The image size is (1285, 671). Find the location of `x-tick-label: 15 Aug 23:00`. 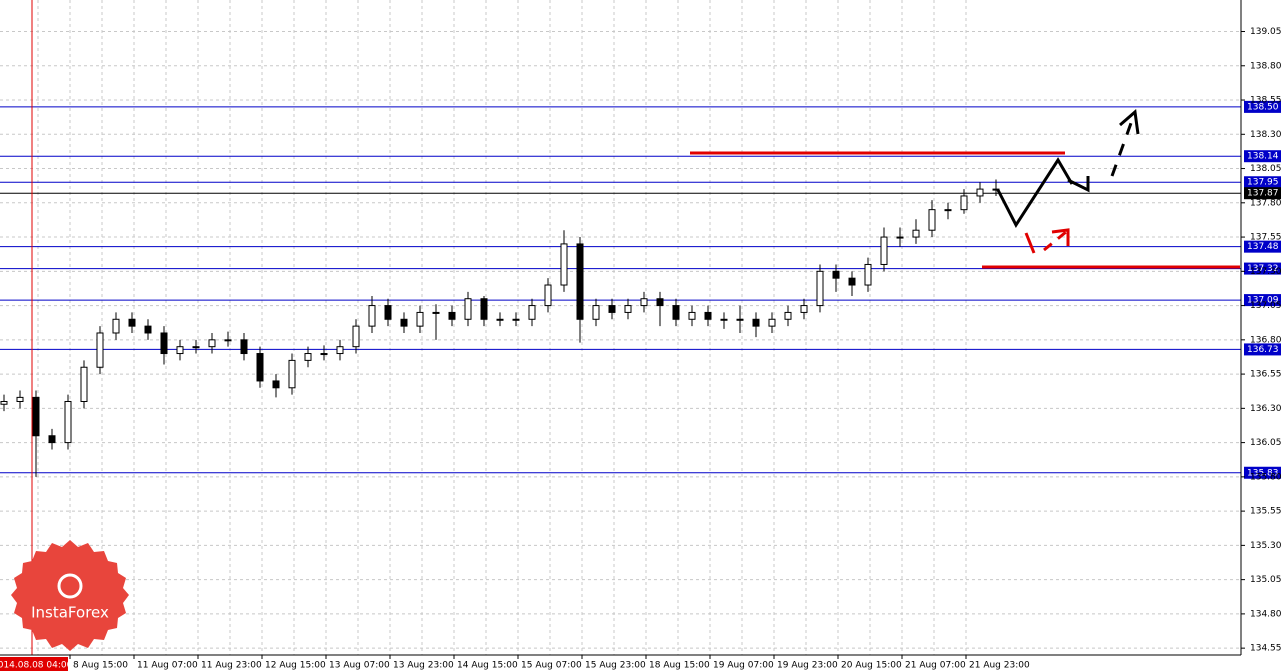

x-tick-label: 15 Aug 23:00 is located at coordinates (615, 666).